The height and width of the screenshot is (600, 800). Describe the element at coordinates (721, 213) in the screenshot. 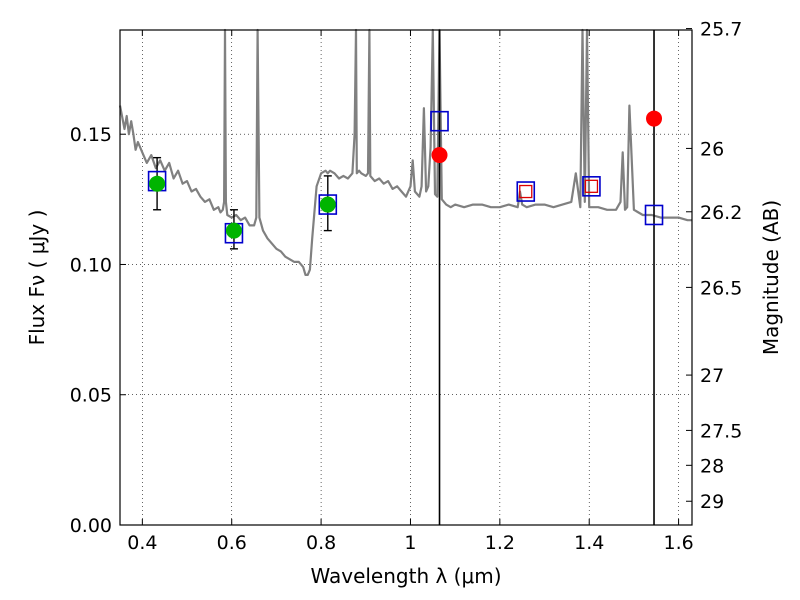

I see `magnitude-tick-label: 26.2` at that location.